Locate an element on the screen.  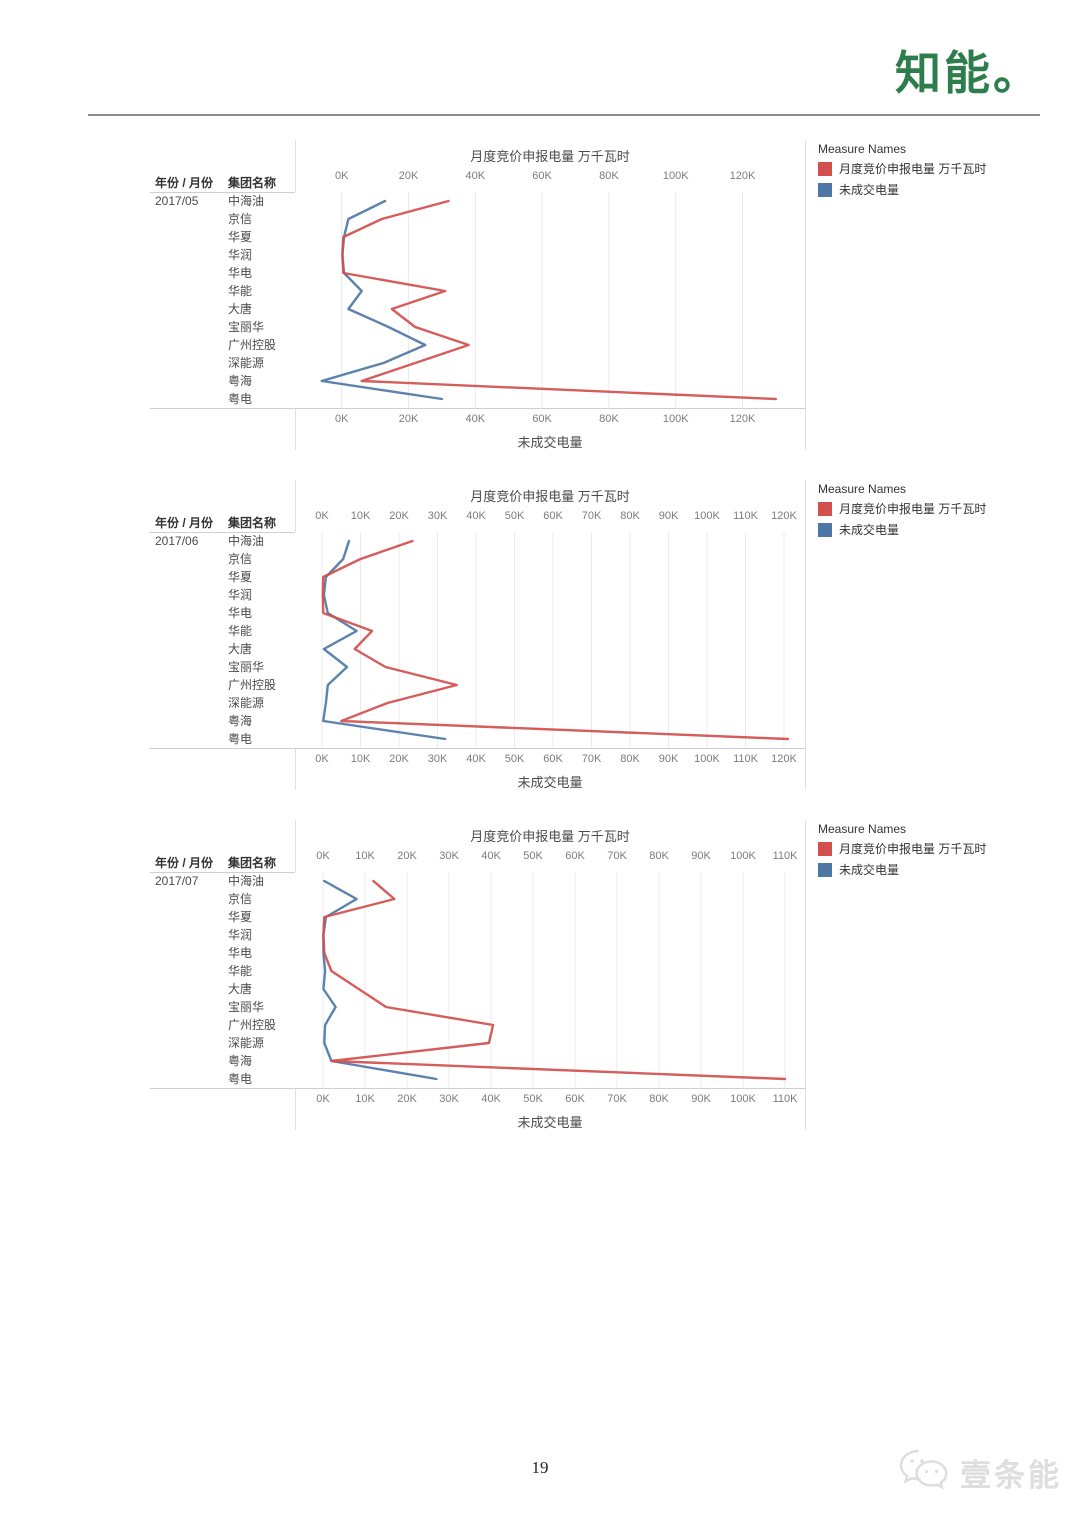
group-name-label: 粤海 is located at coordinates (240, 381).